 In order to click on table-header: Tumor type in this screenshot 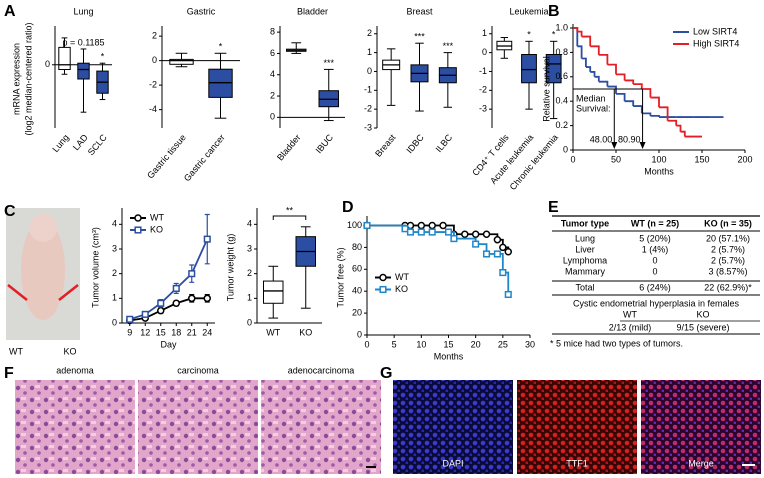, I will do `click(585, 223)`.